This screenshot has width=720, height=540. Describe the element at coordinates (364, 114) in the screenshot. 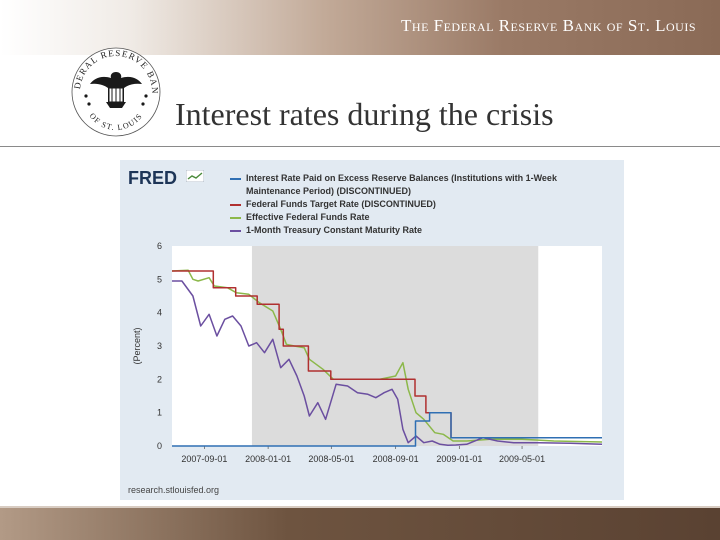

I see `slide-title: Interest rates during the crisis` at that location.